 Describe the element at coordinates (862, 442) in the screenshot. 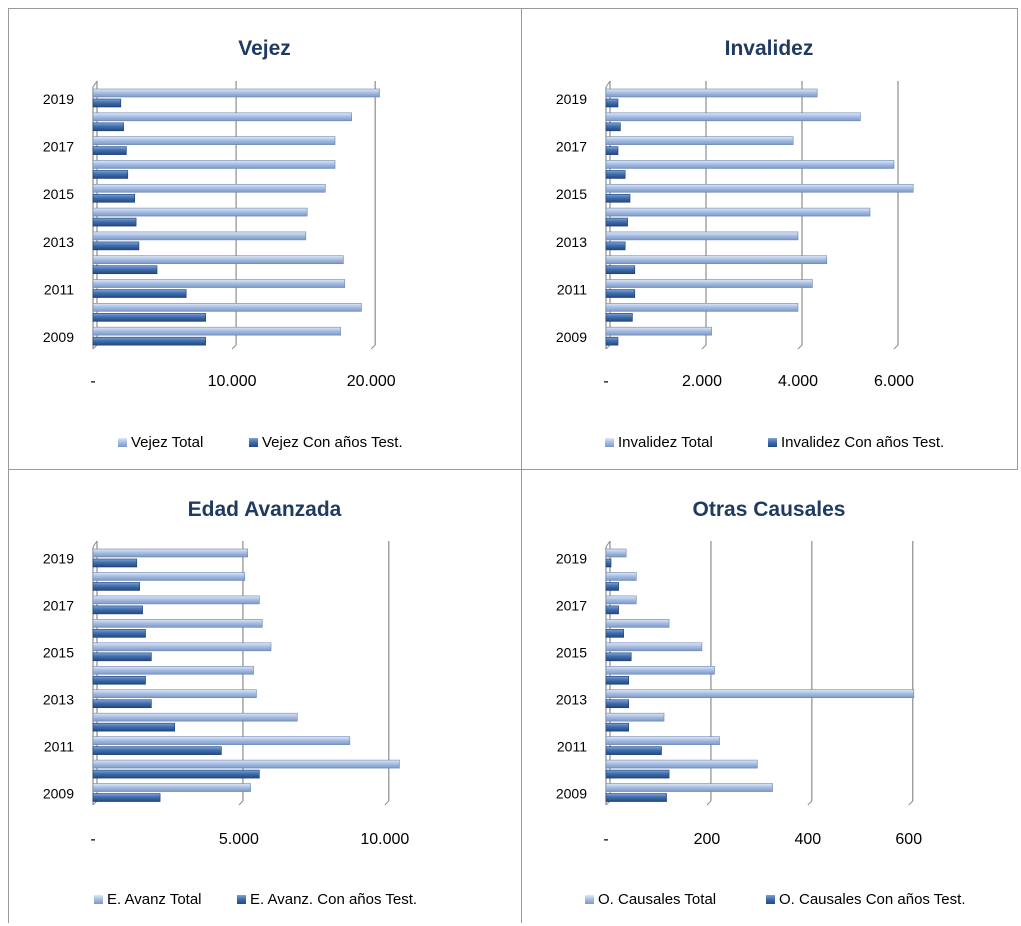

I see `legend-label-con-anos: Invalidez Con años Test.` at that location.